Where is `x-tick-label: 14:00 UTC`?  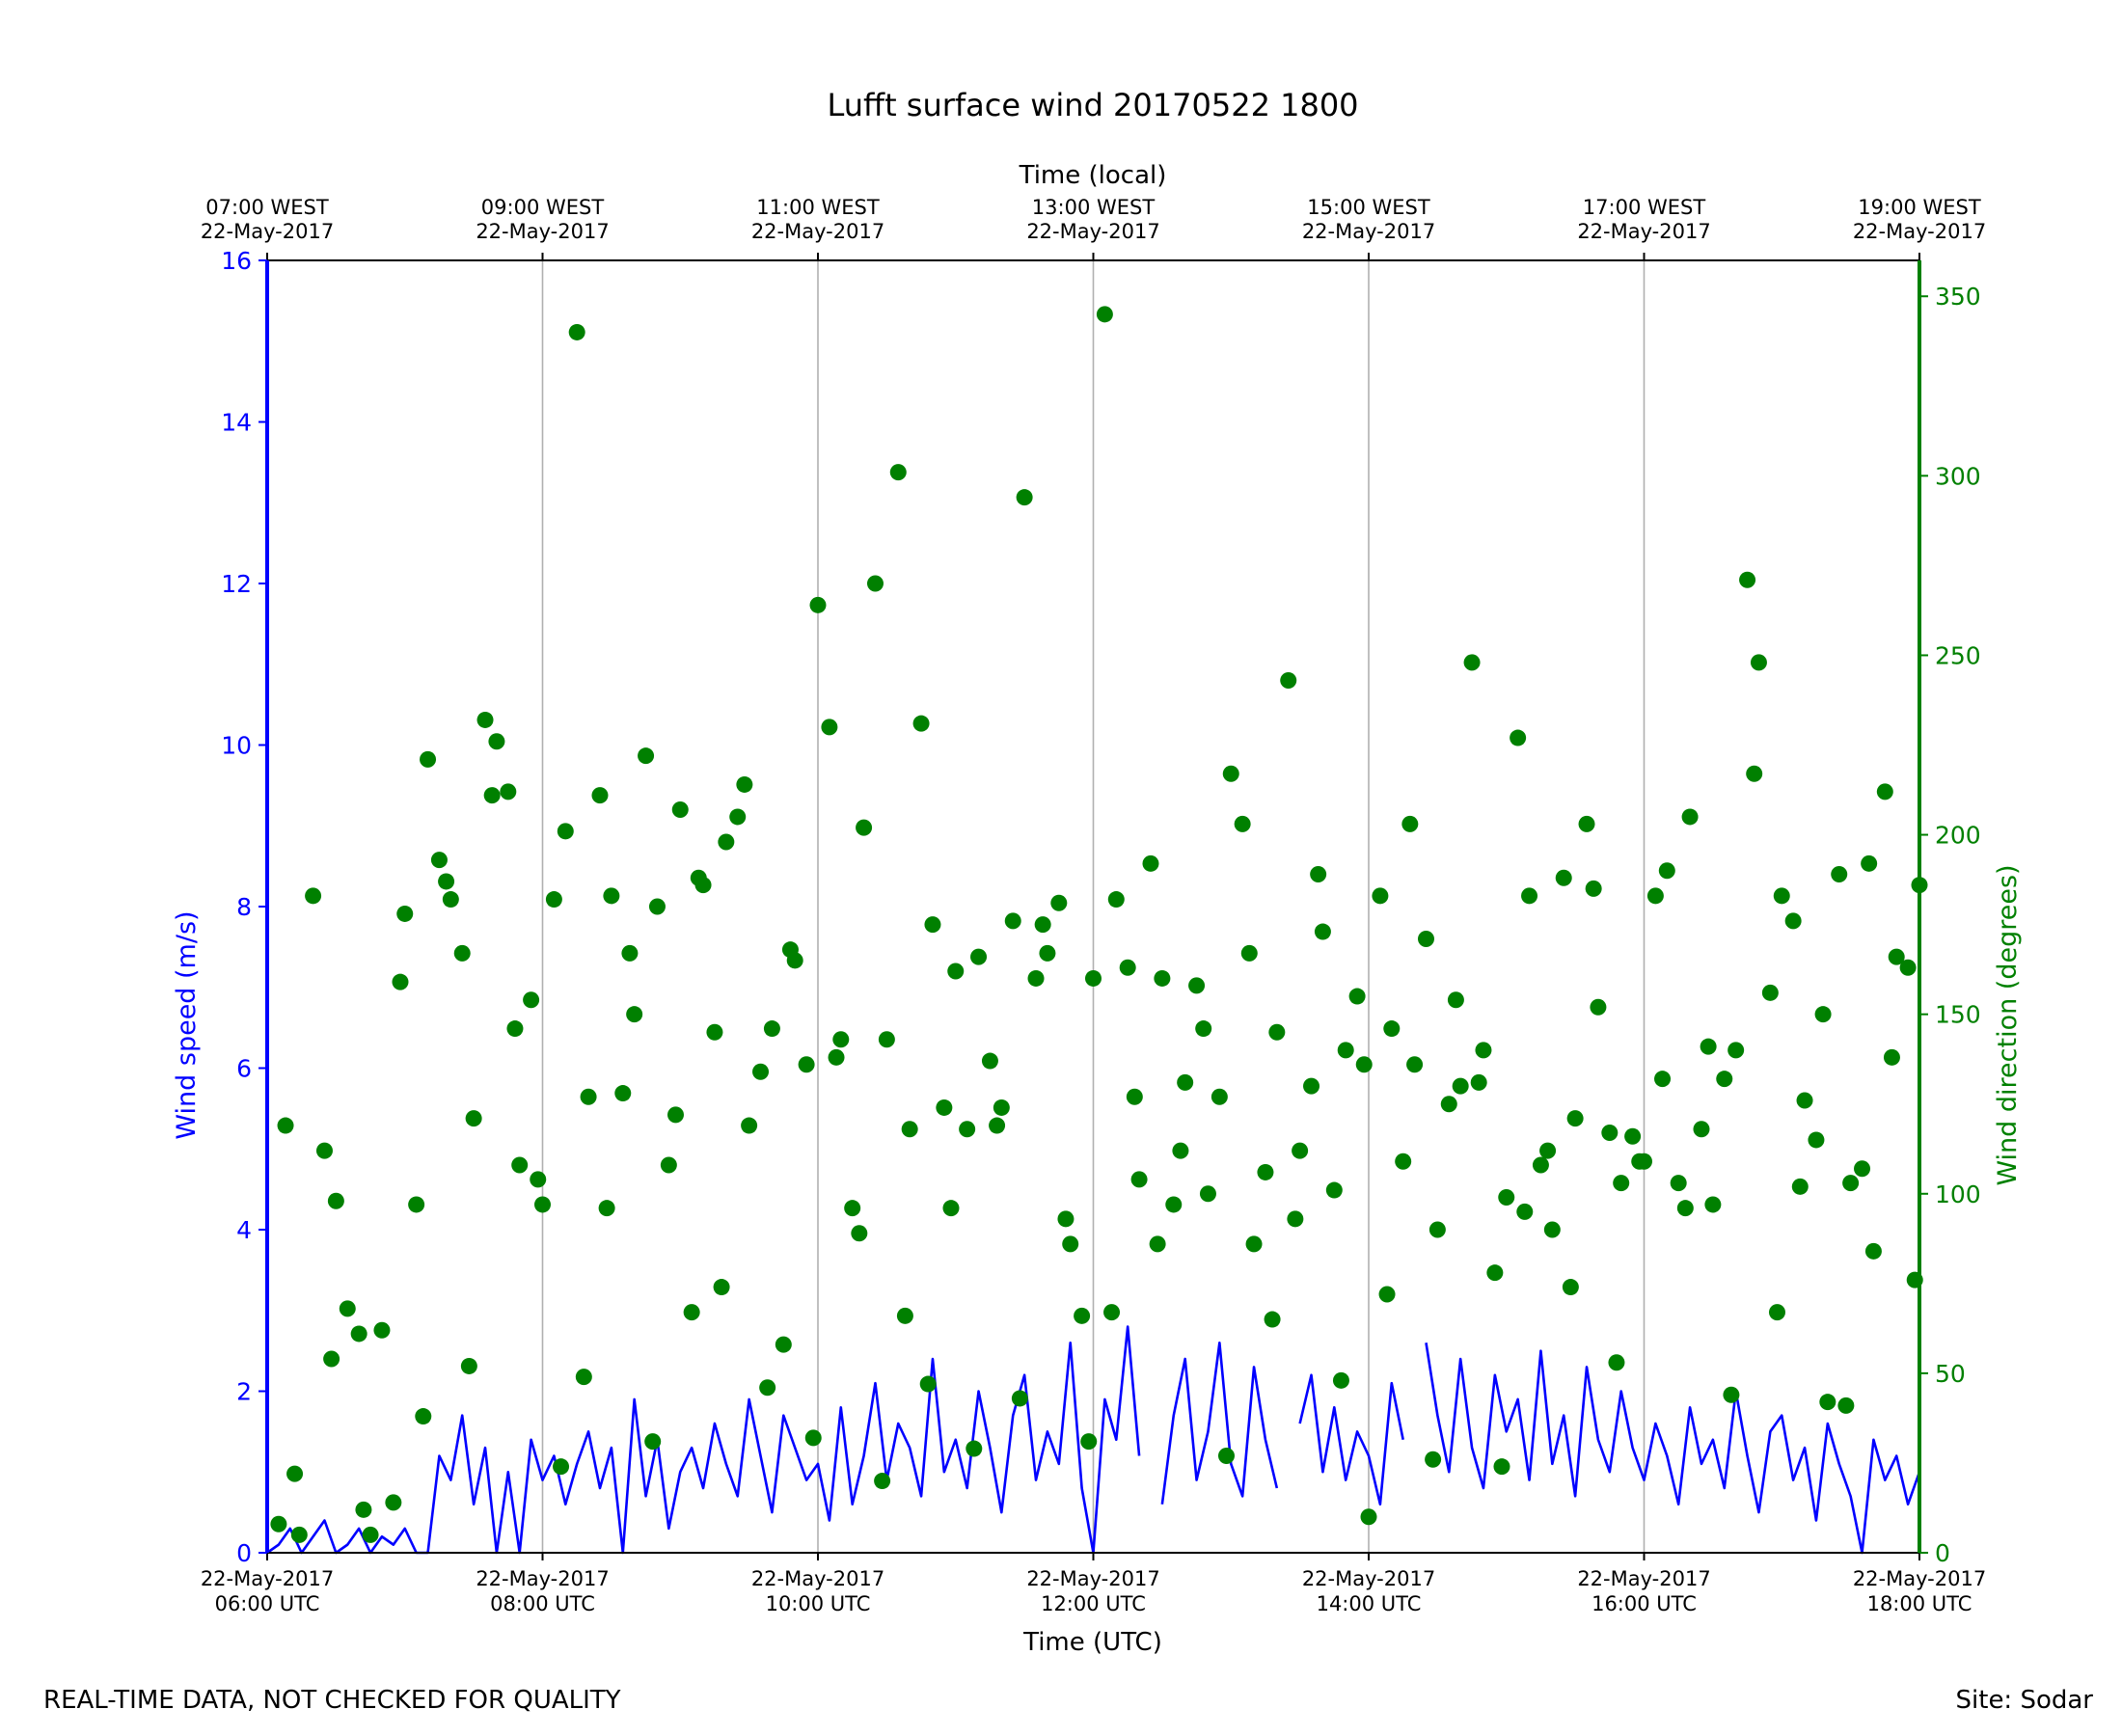 x-tick-label: 14:00 UTC is located at coordinates (1370, 1603).